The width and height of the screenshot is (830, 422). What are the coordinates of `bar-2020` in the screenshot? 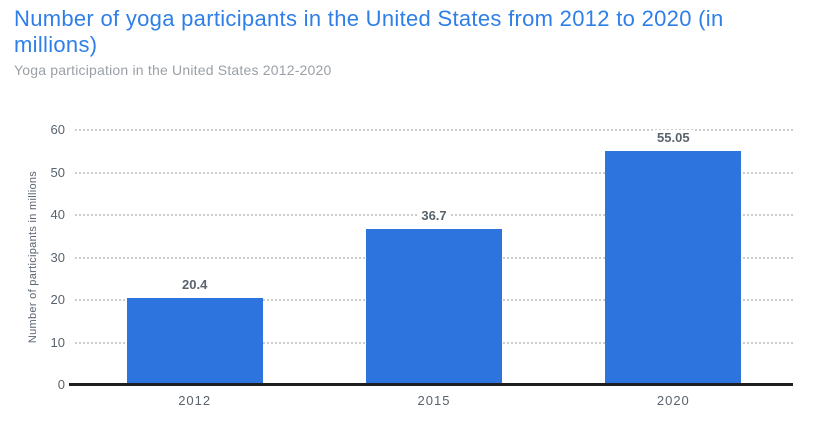 It's located at (673, 268).